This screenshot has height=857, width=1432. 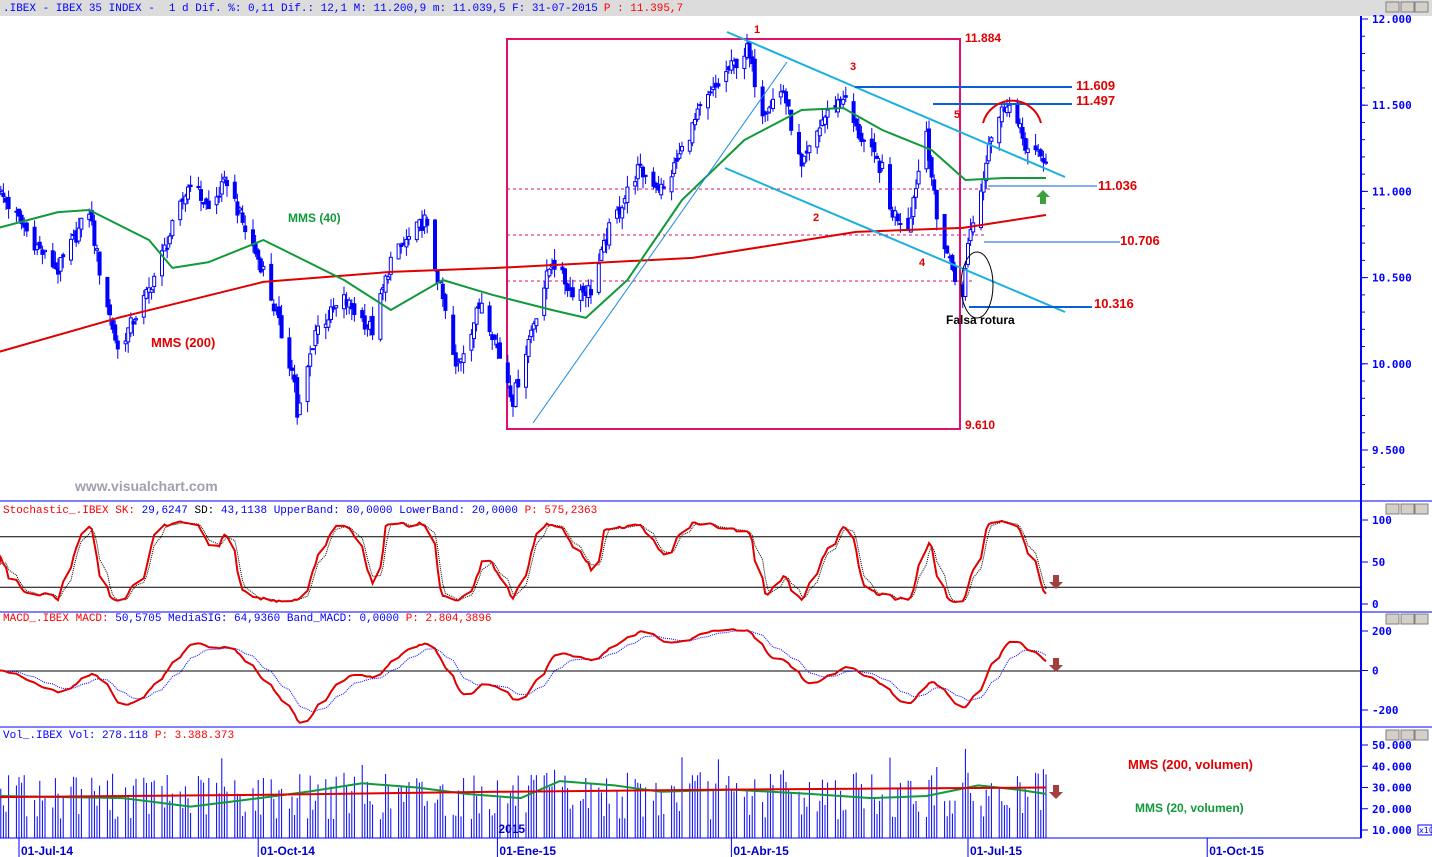 I want to click on level-label: 10.316, so click(x=1114, y=303).